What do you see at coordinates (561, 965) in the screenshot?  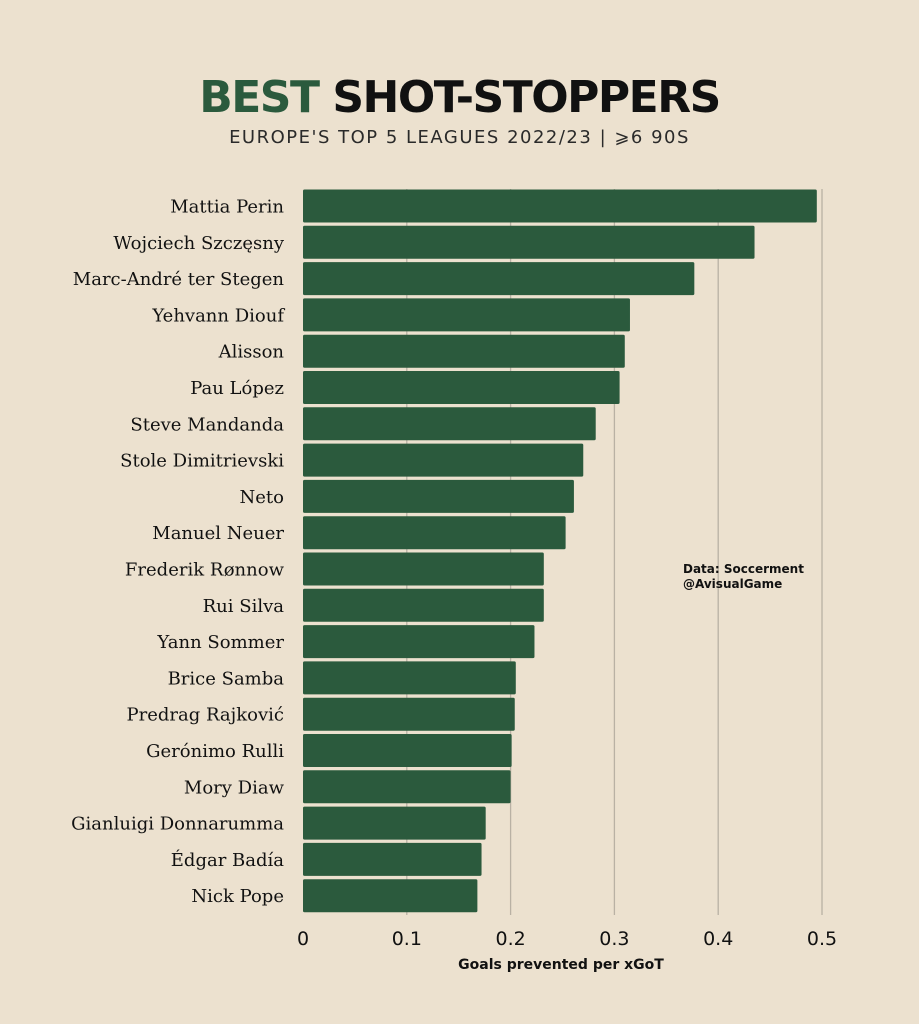 I see `x-axis-label: Goals prevented per xGoT` at bounding box center [561, 965].